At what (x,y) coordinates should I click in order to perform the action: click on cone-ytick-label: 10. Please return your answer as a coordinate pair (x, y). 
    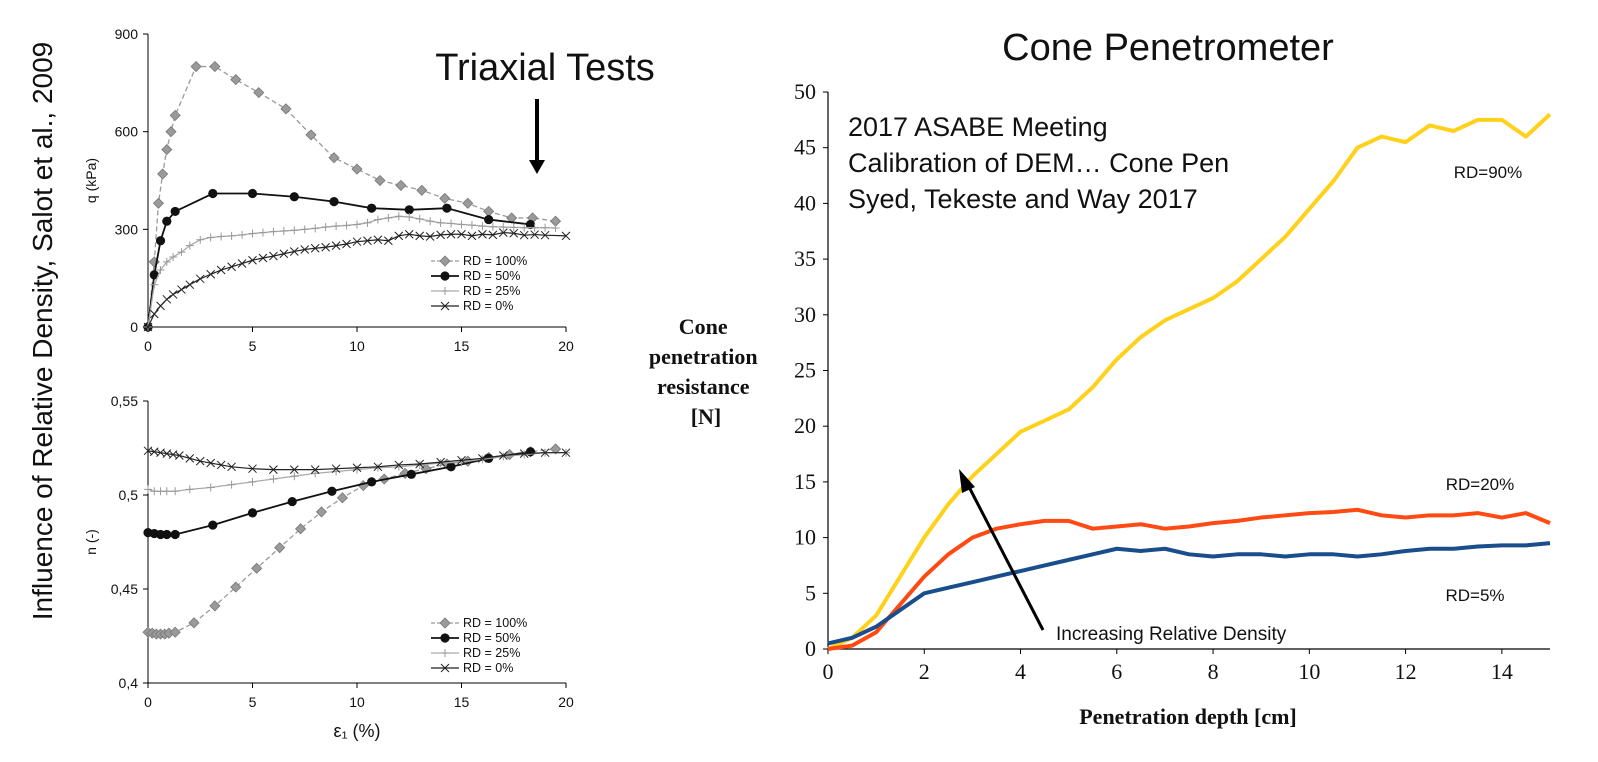
    Looking at the image, I should click on (805, 537).